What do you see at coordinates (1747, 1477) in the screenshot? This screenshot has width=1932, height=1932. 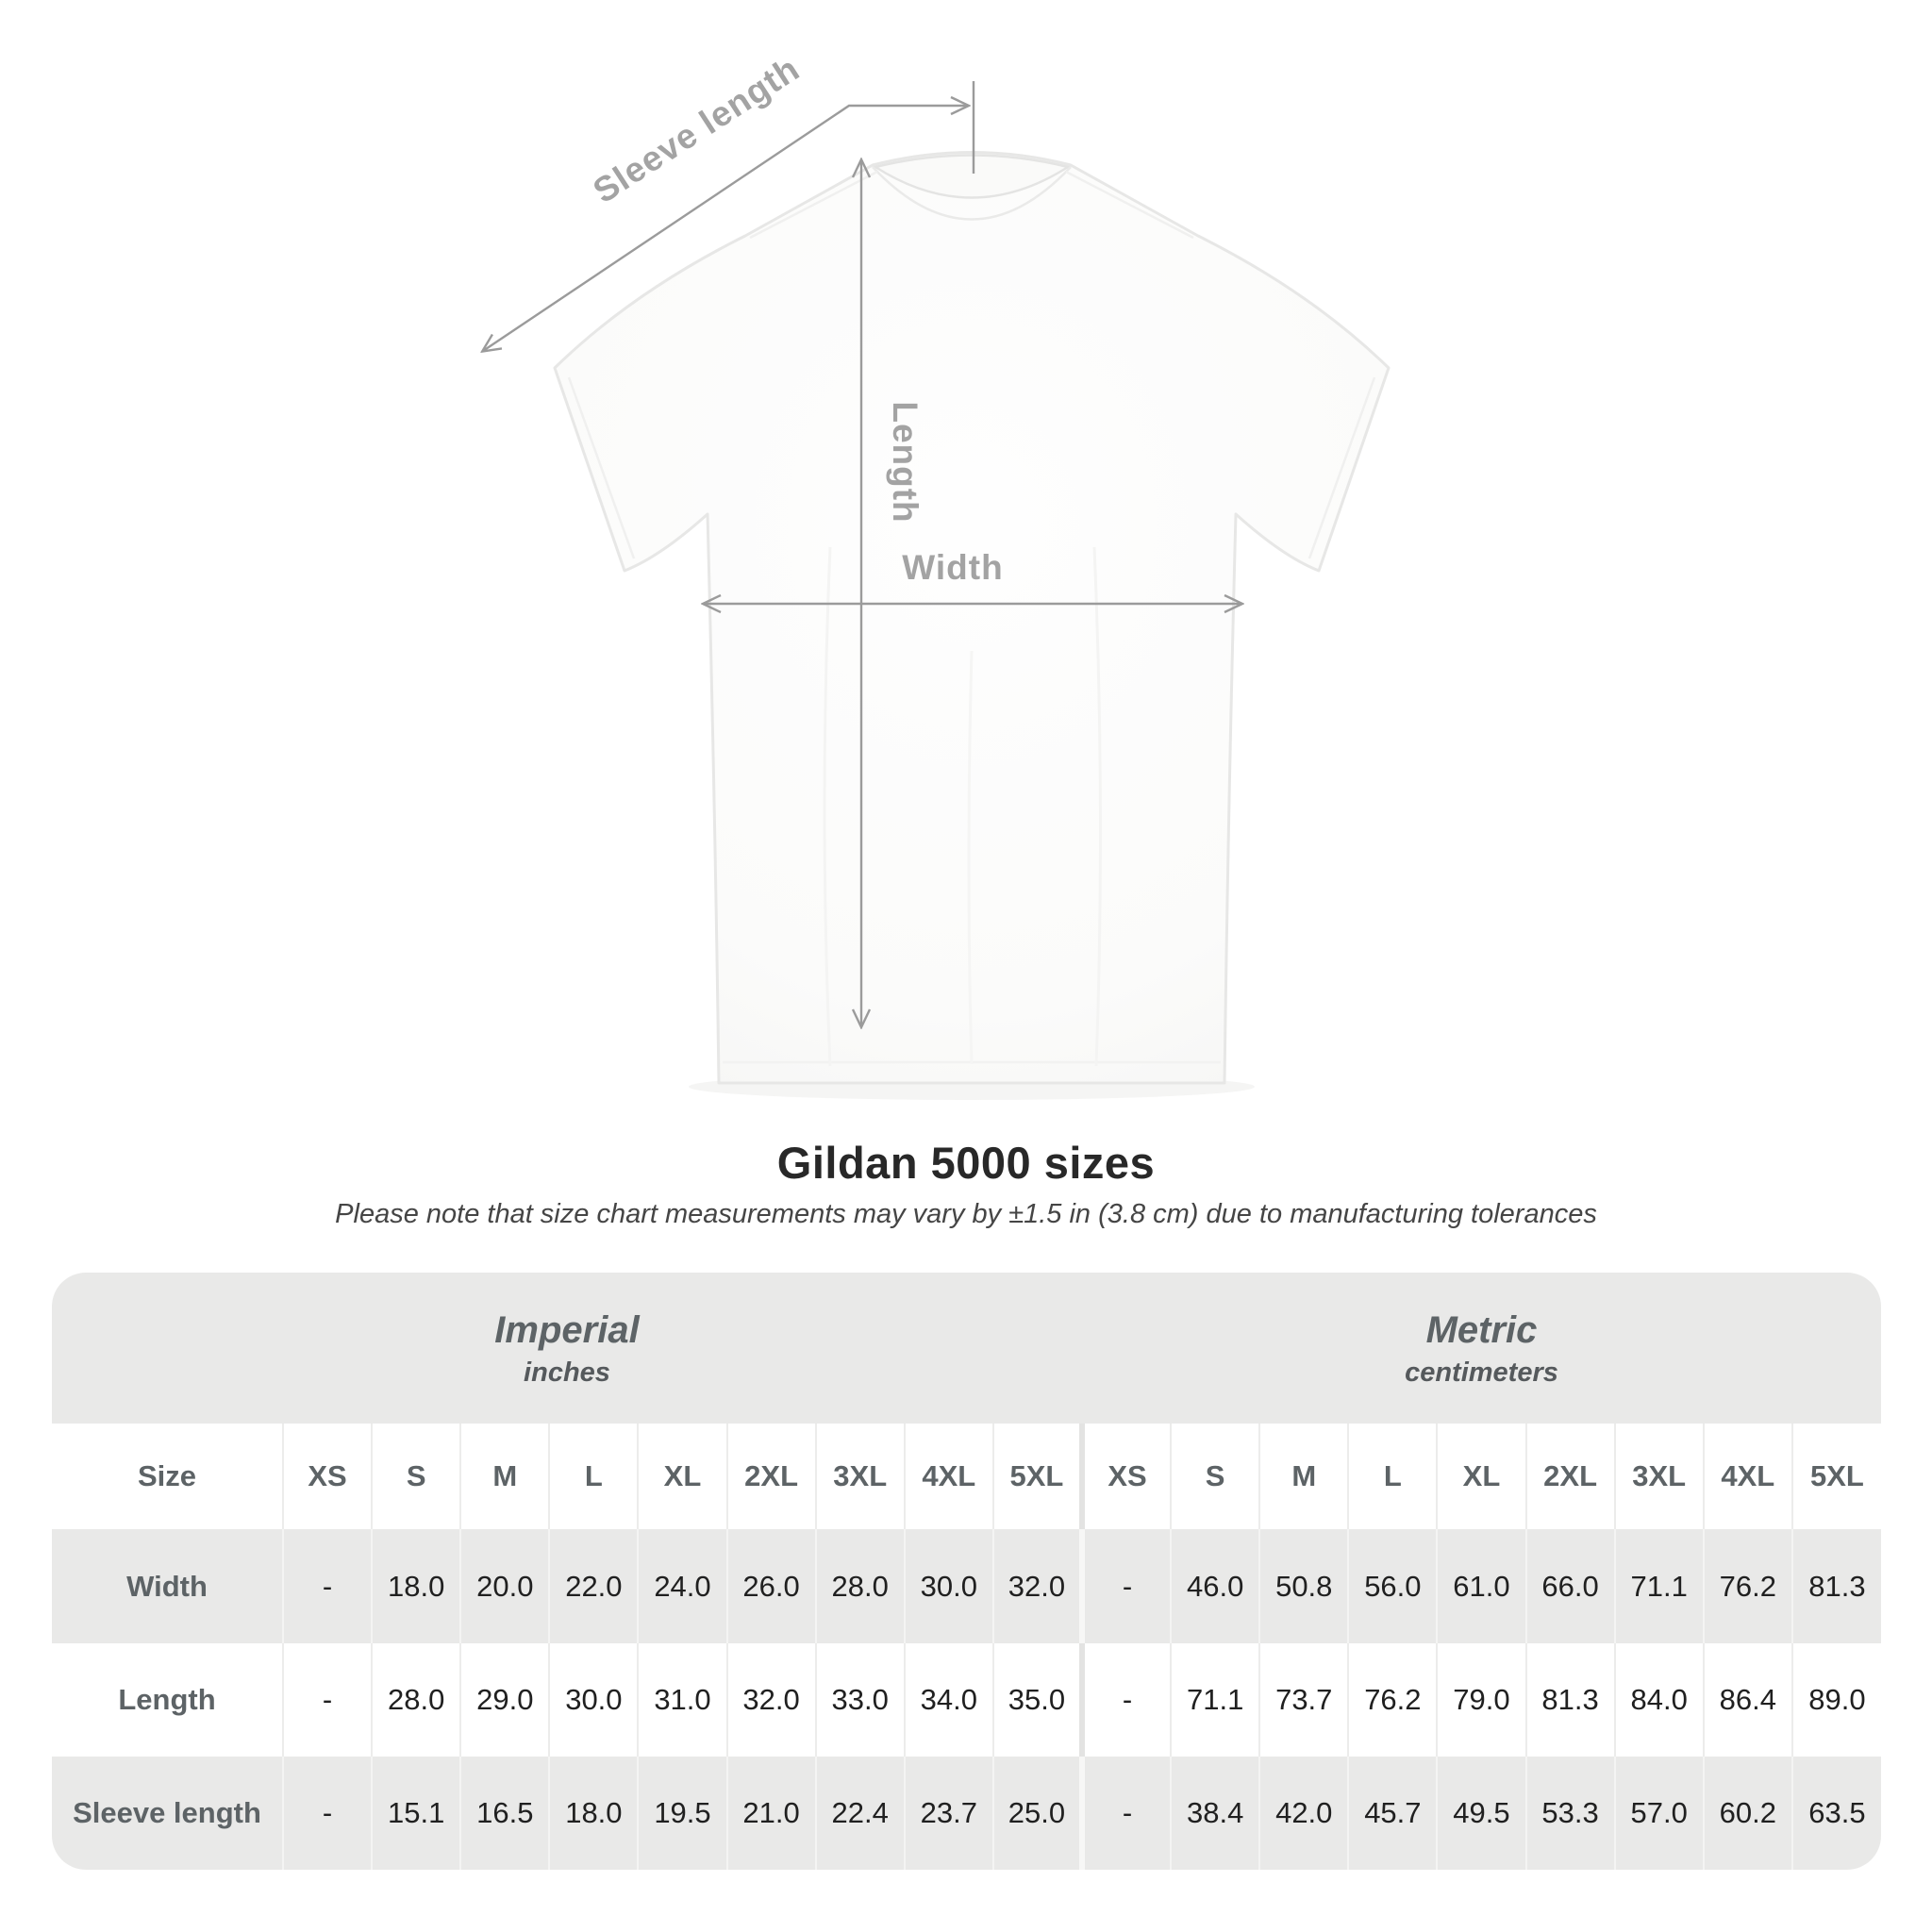 I see `size-header-metric-4xl: 4XL` at bounding box center [1747, 1477].